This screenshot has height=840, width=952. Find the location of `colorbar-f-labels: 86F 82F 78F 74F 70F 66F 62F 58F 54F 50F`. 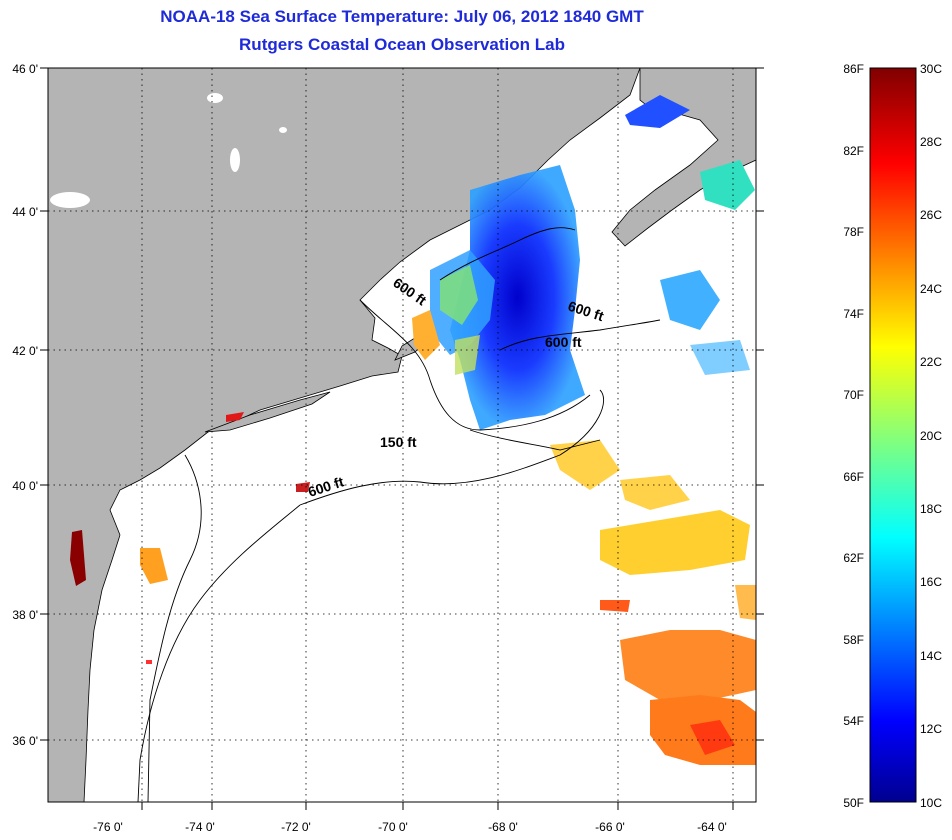

colorbar-f-labels: 86F 82F 78F 74F 70F 66F 62F 58F 54F 50F is located at coordinates (853, 436).